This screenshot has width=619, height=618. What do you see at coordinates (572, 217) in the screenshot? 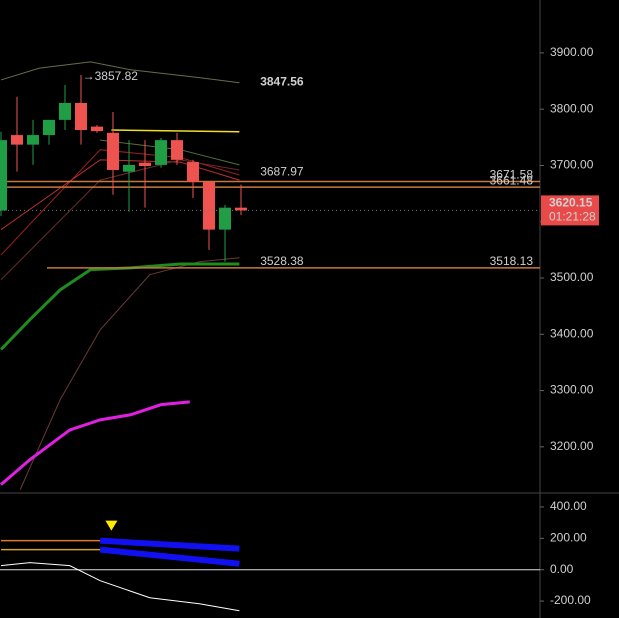
I see `countdown: 01:21:28` at bounding box center [572, 217].